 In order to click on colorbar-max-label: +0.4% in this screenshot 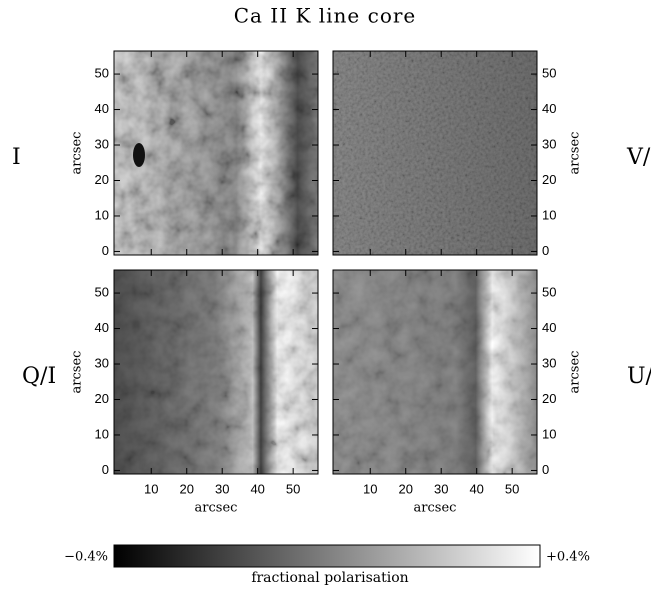, I will do `click(568, 557)`.